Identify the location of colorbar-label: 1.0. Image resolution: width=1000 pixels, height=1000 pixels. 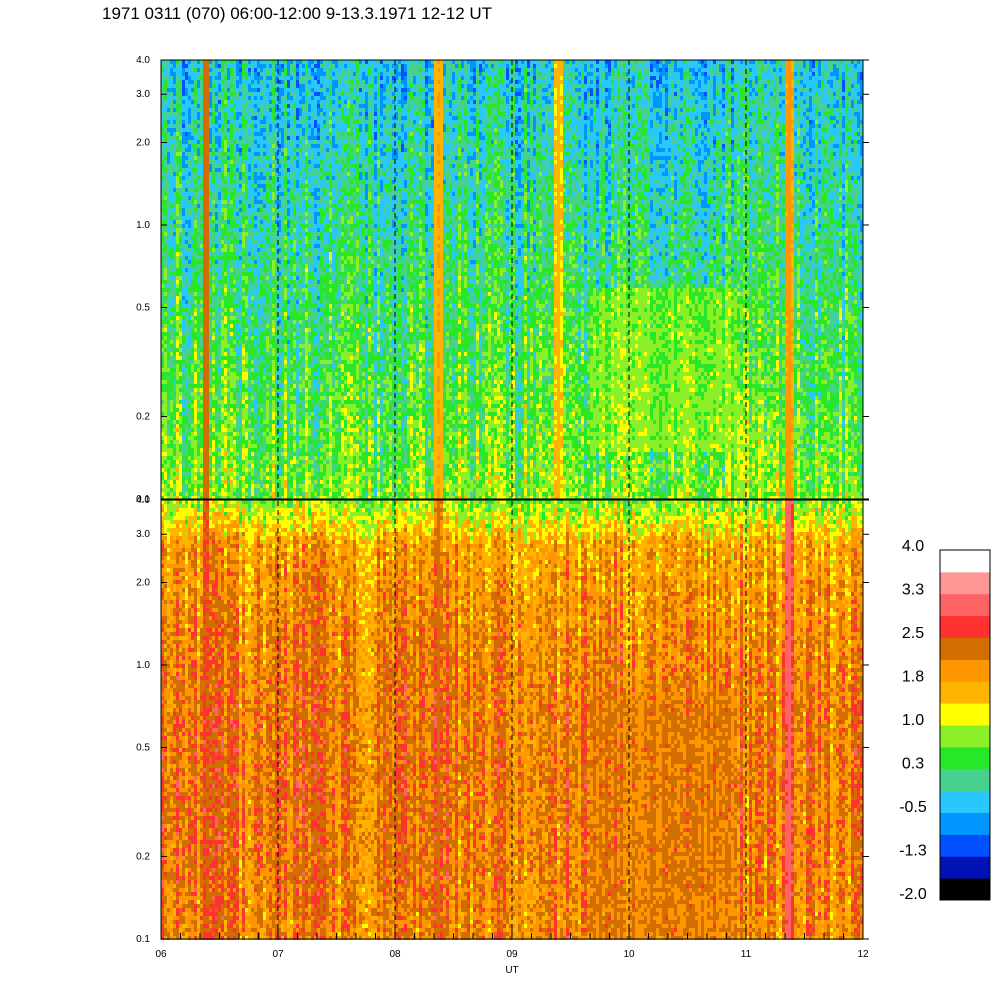
(913, 720).